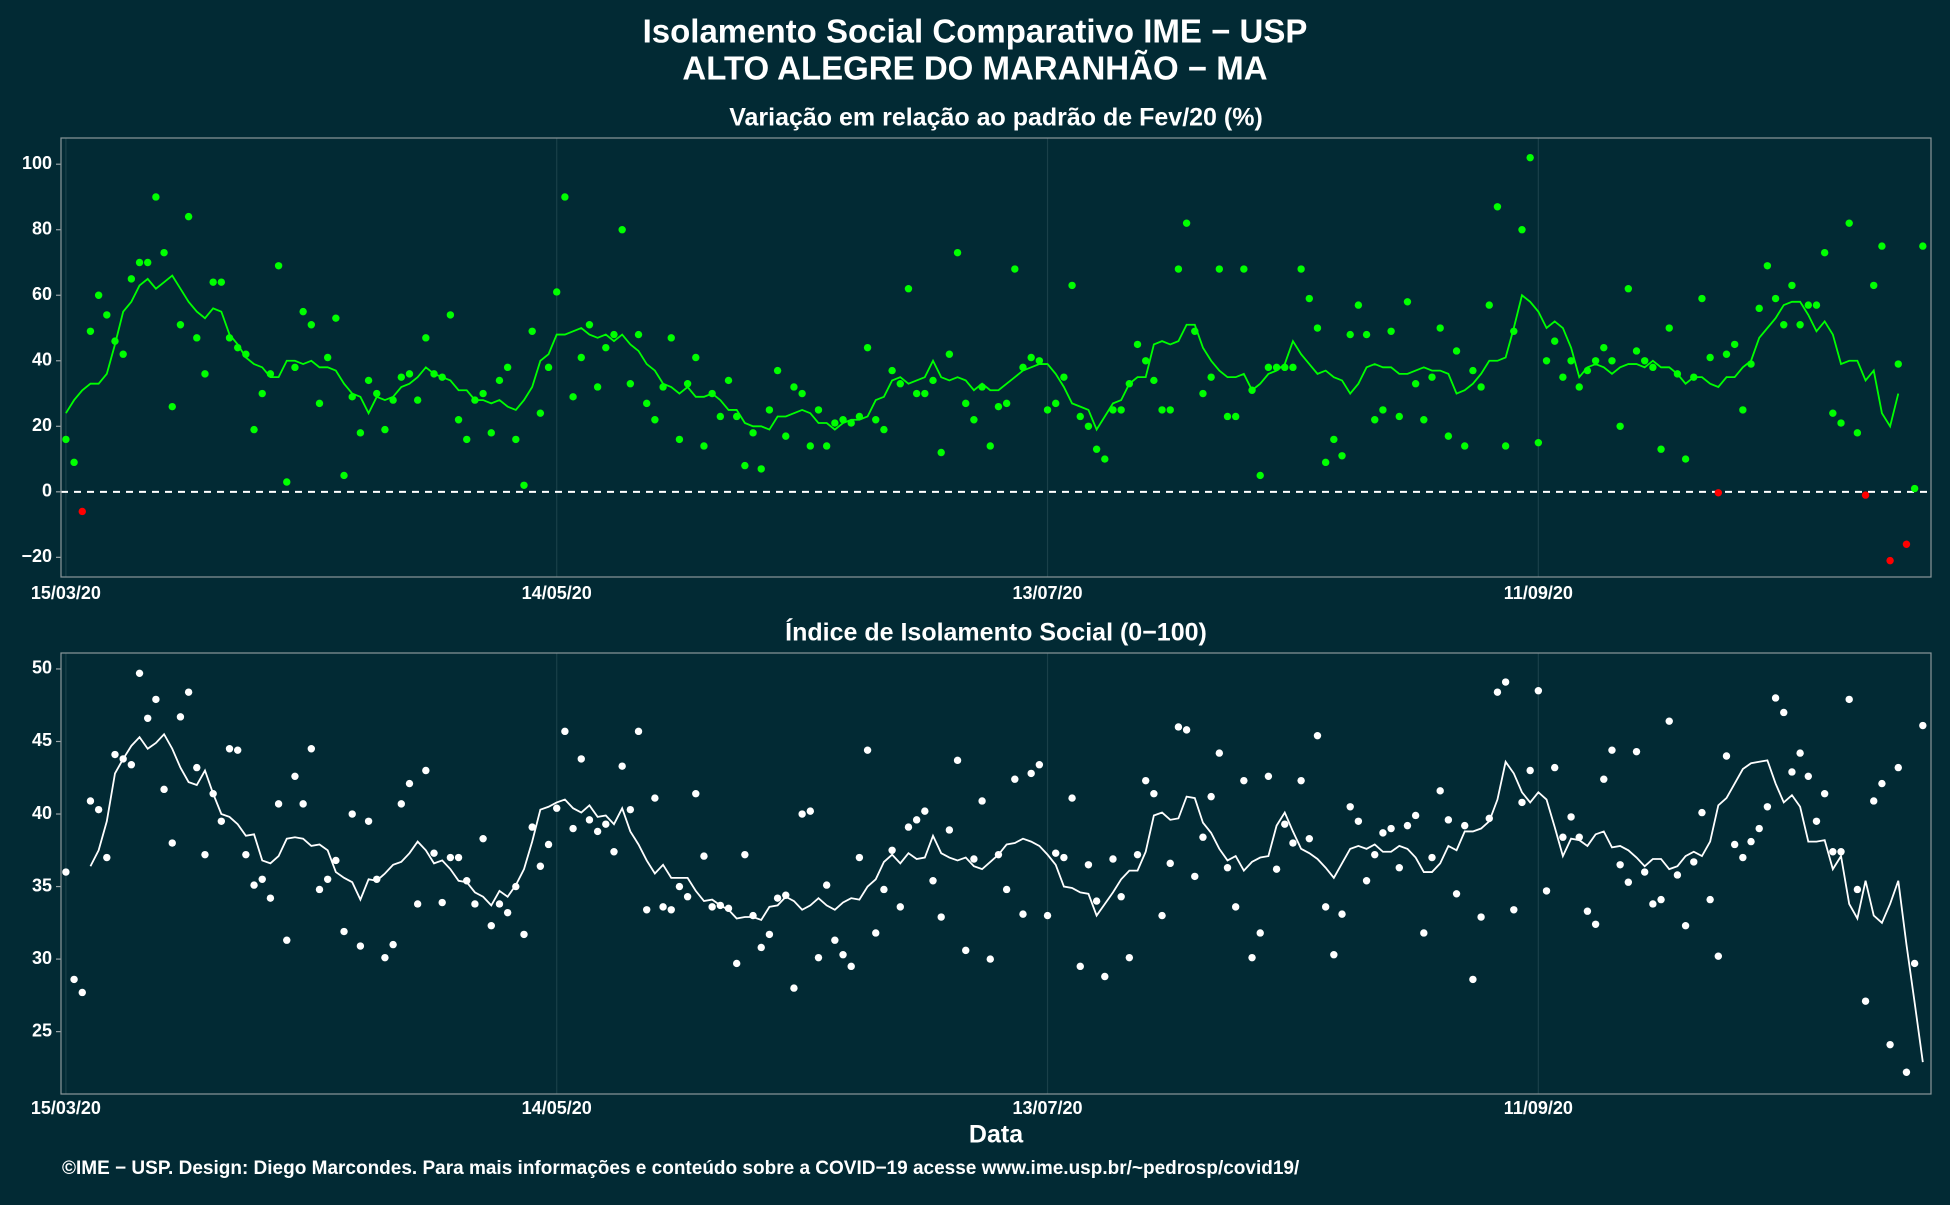 The width and height of the screenshot is (1950, 1205). What do you see at coordinates (42, 228) in the screenshot?
I see `y-tick-label: 80` at bounding box center [42, 228].